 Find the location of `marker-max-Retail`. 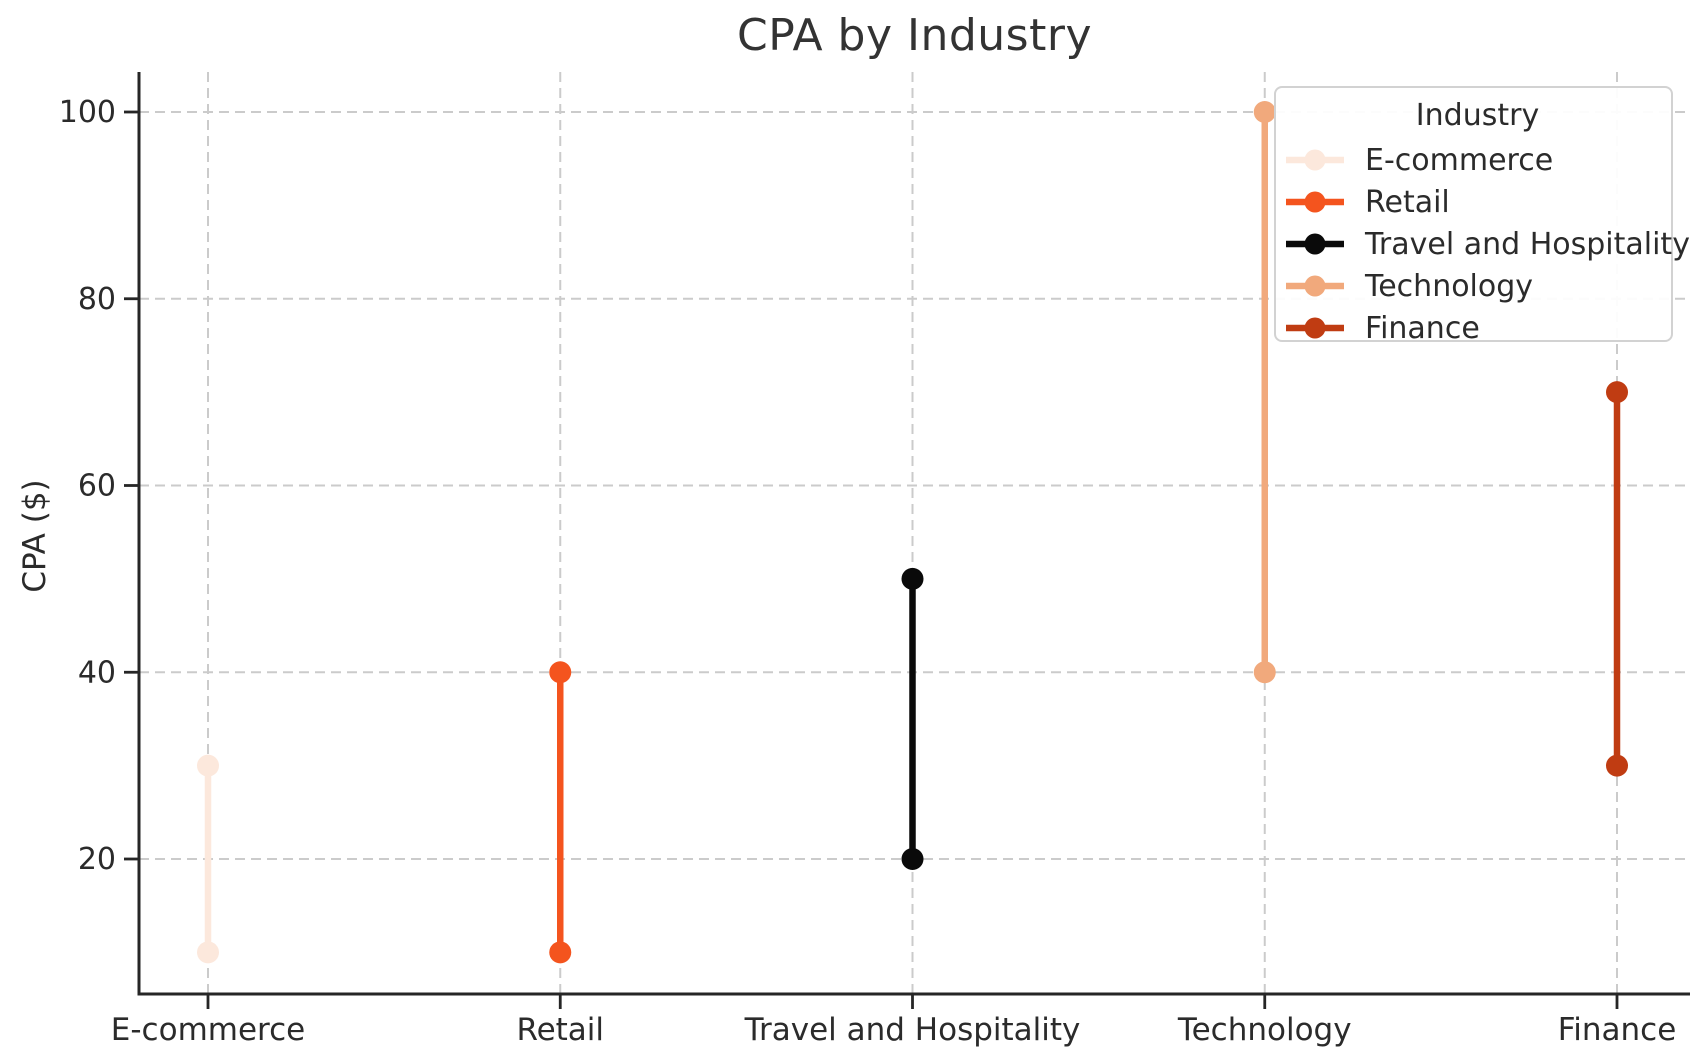

marker-max-Retail is located at coordinates (560, 672).